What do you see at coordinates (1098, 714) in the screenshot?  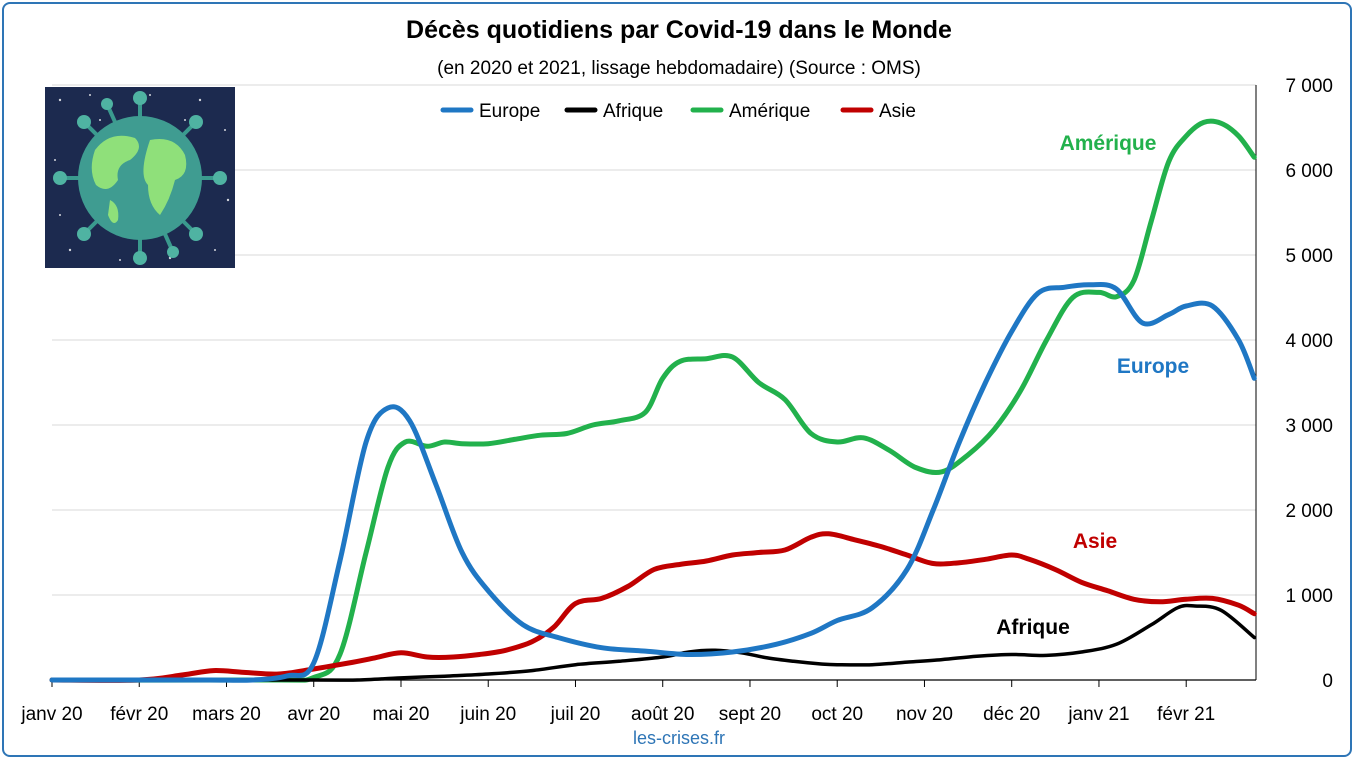 I see `x-tick-label: janv 21` at bounding box center [1098, 714].